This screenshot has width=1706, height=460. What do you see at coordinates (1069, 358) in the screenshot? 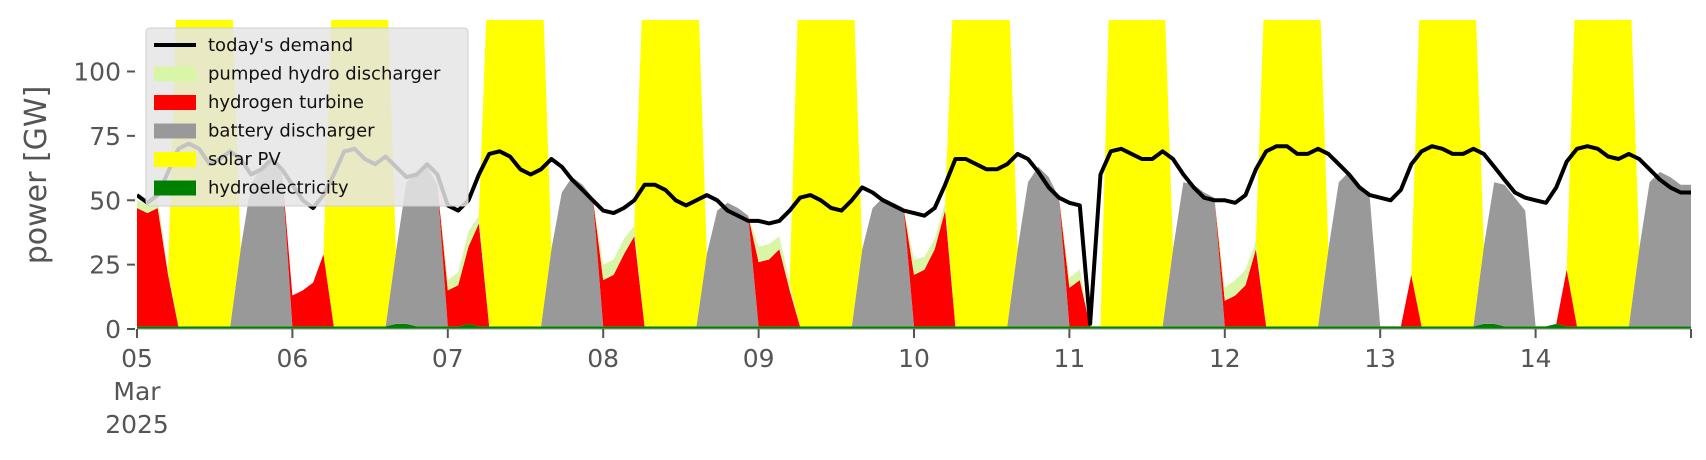
I see `x-tick-label: 11` at bounding box center [1069, 358].